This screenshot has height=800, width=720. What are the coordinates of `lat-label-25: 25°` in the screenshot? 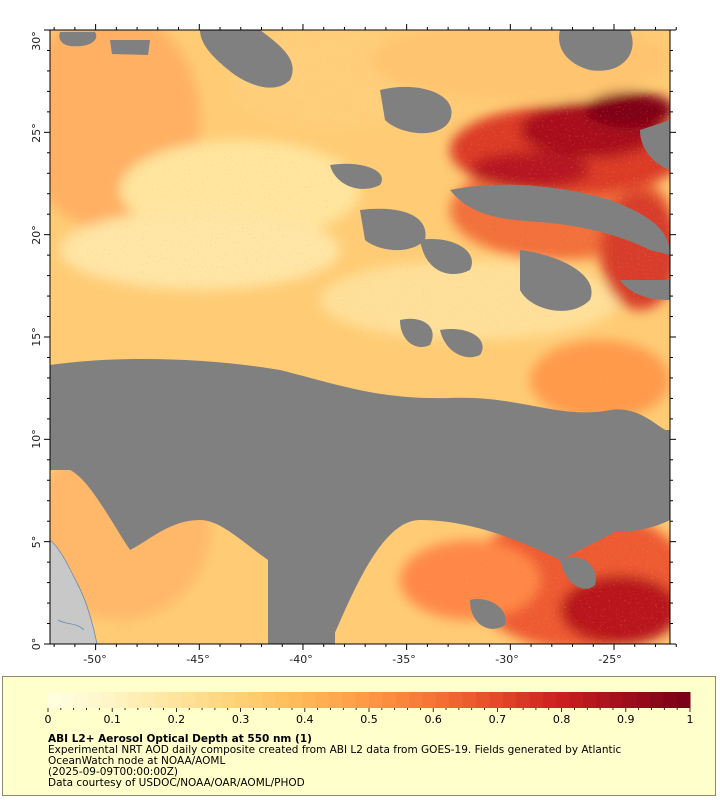 It's located at (36, 133).